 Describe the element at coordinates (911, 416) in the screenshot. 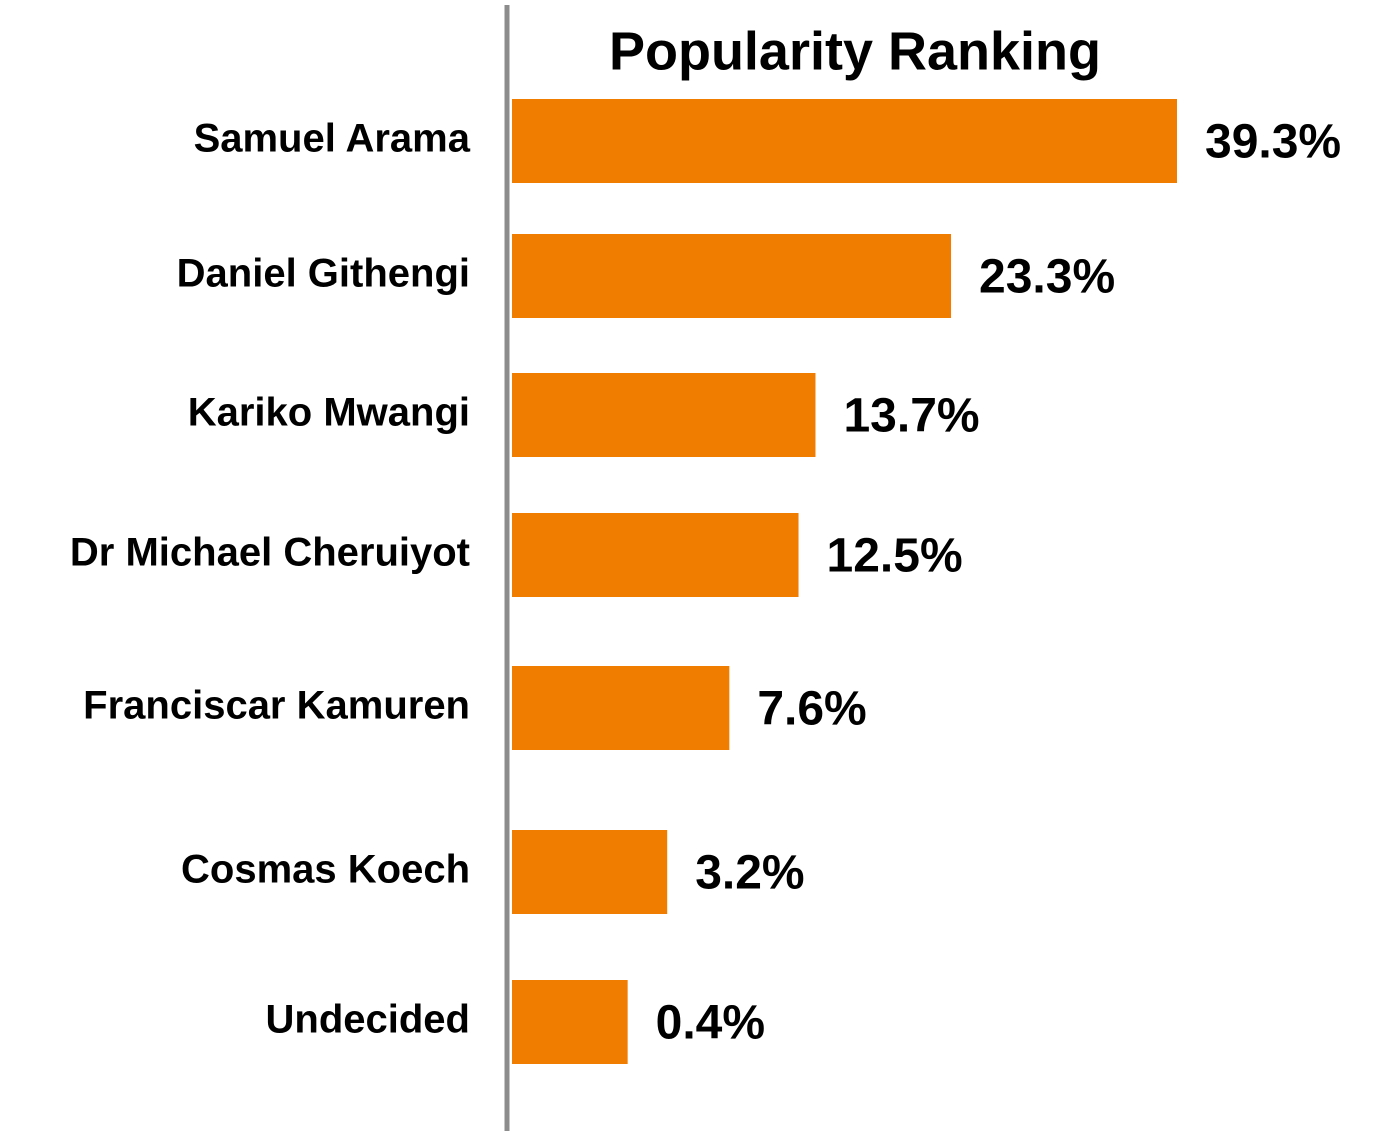

I see `value-label: 13.7%` at that location.